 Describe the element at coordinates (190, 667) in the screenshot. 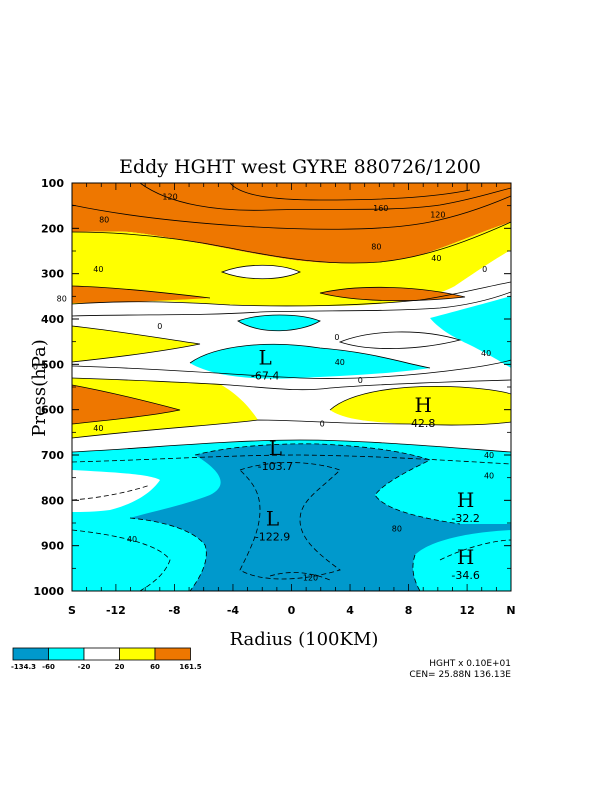

I see `colorbar-label: 161.5` at that location.